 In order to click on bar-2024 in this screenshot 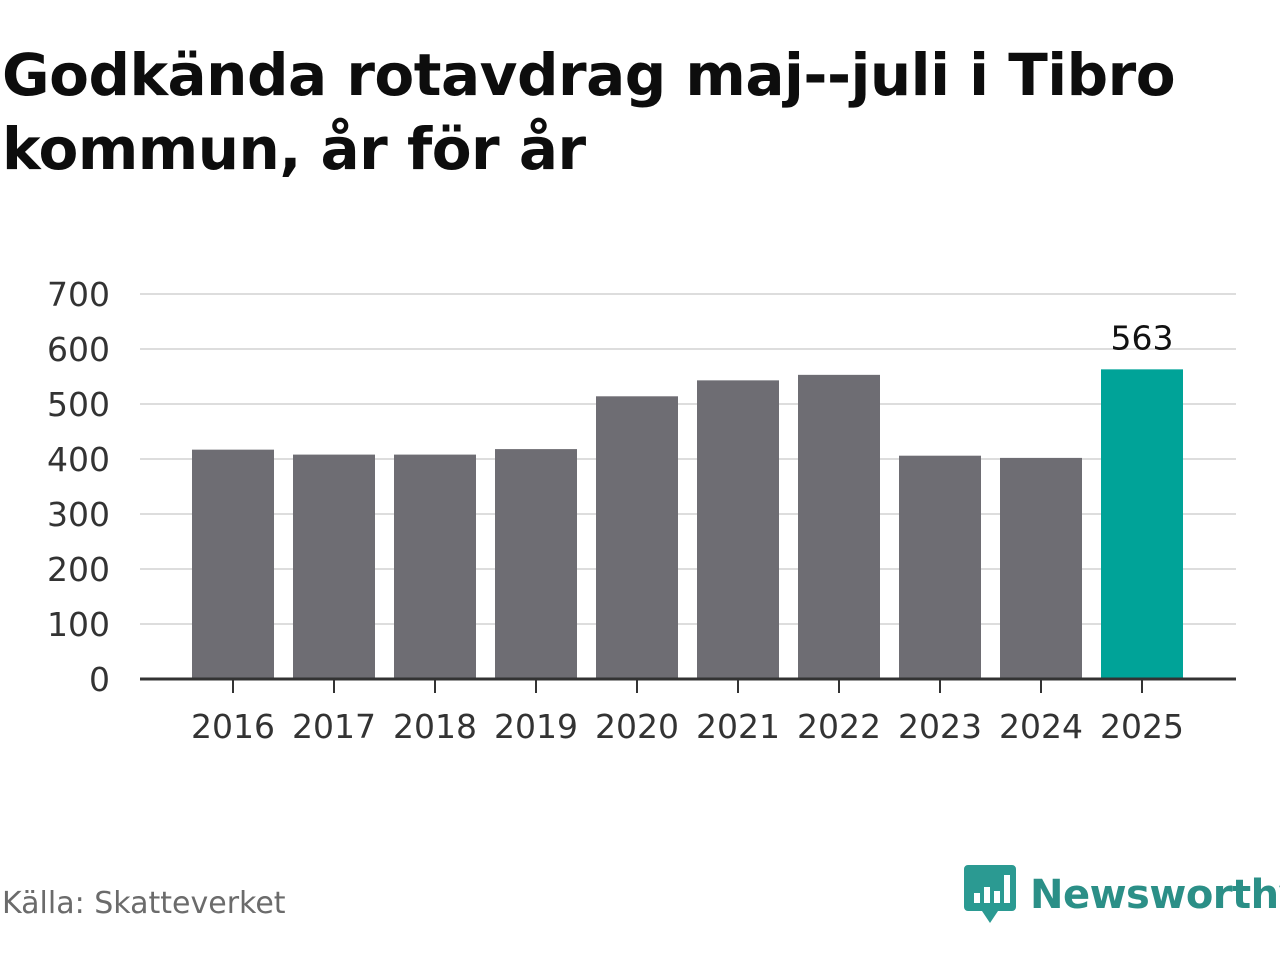, I will do `click(1041, 568)`.